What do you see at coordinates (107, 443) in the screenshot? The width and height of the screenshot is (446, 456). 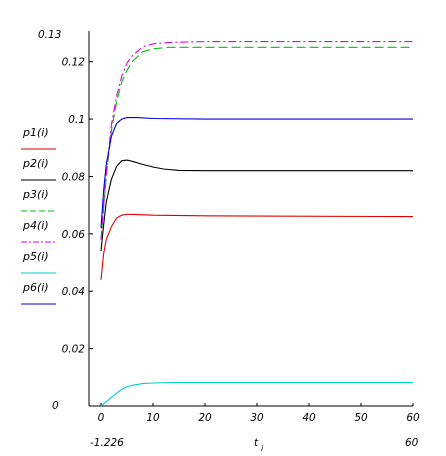 I see `x-min-label: -1.226` at bounding box center [107, 443].